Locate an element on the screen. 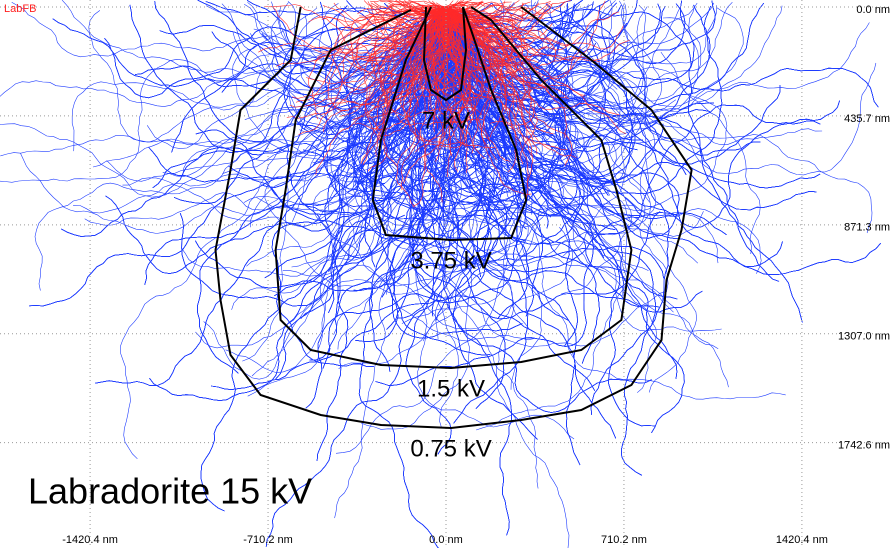 This screenshot has width=892, height=548. contour-label: 0.75 kV is located at coordinates (450, 448).